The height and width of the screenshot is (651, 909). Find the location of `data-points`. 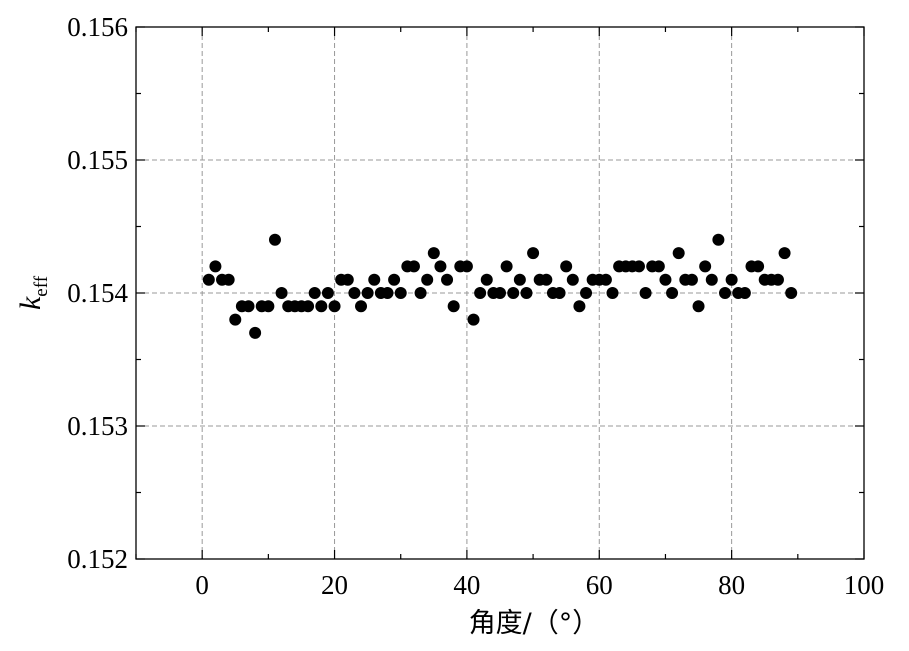

data-points is located at coordinates (500, 286).